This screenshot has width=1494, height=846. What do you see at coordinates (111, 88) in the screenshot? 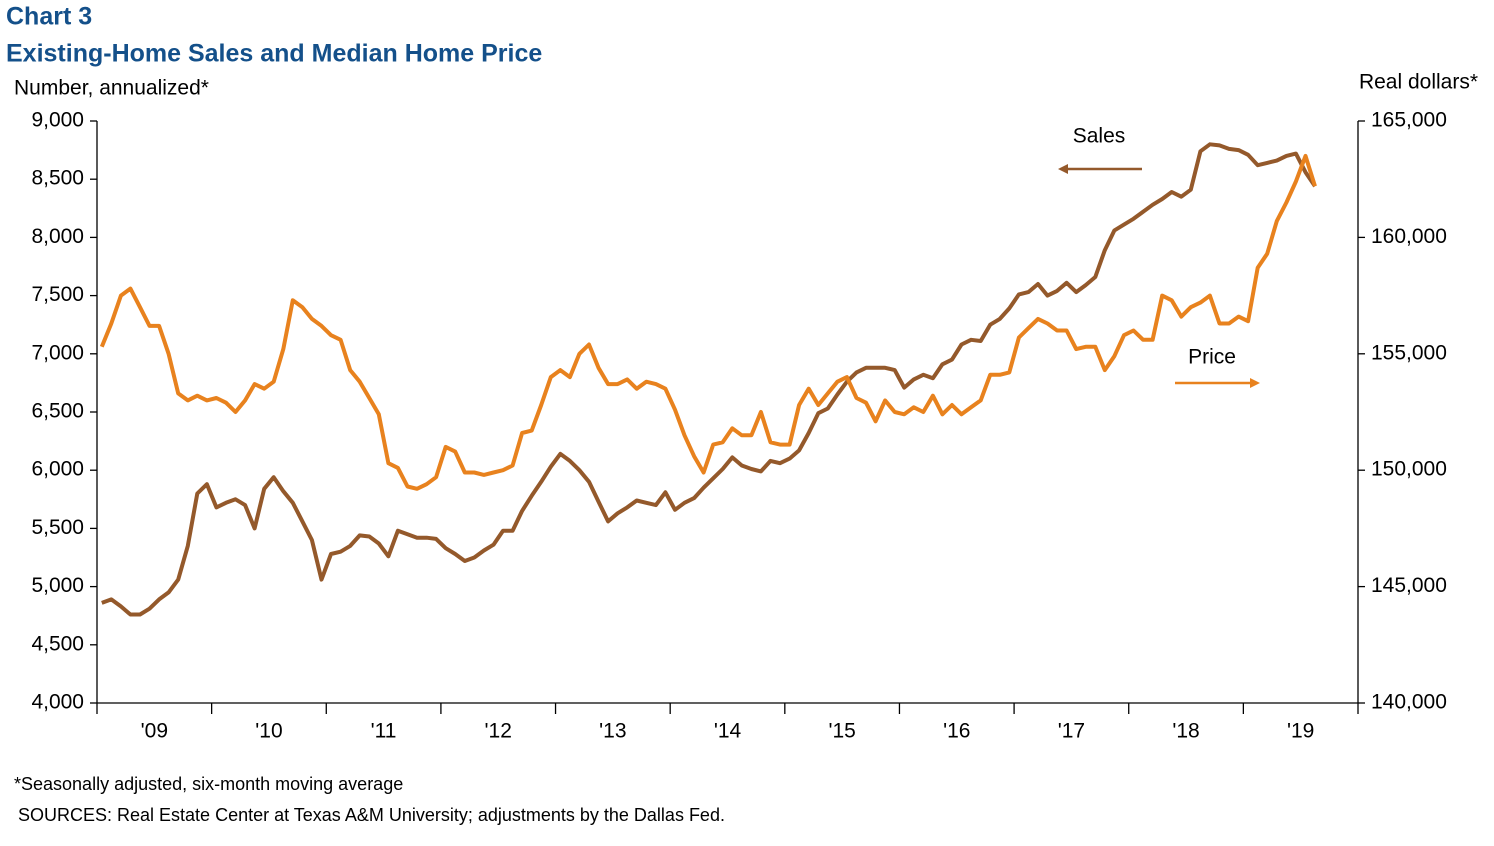
I see `y-axis-label: Number, annualized*` at bounding box center [111, 88].